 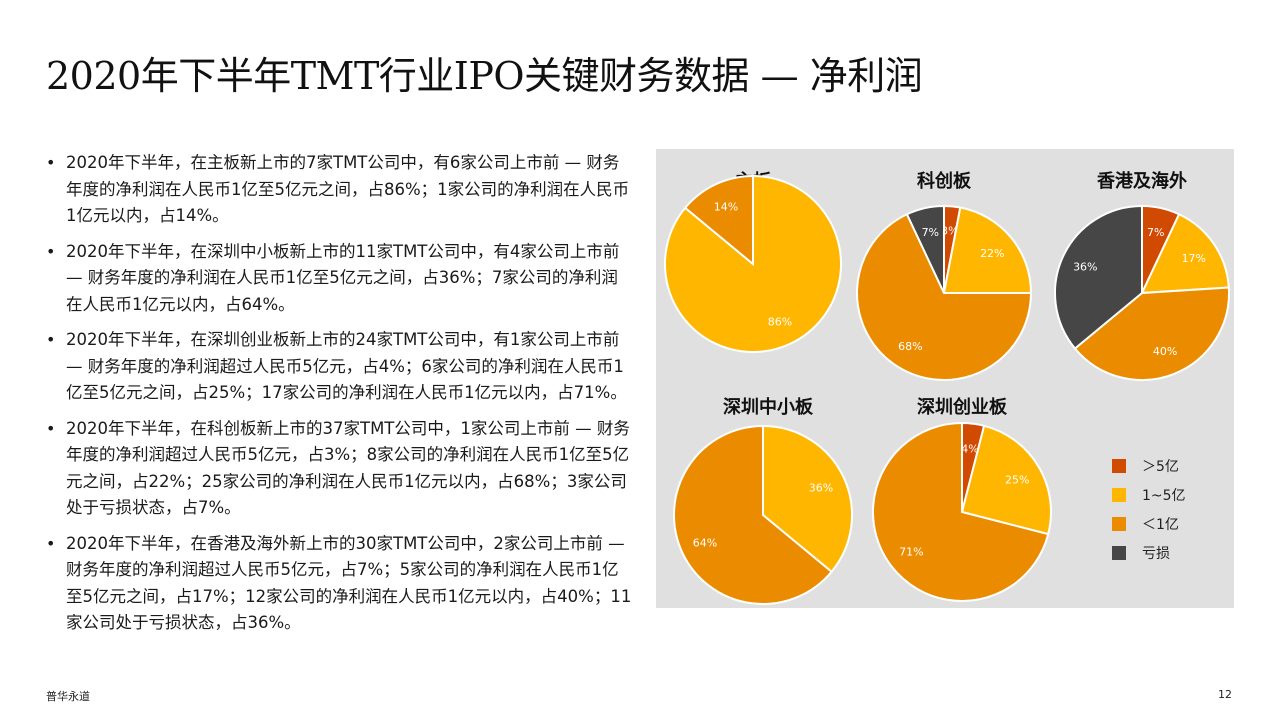 I want to click on slice-label-lt1: 14%, so click(x=726, y=207).